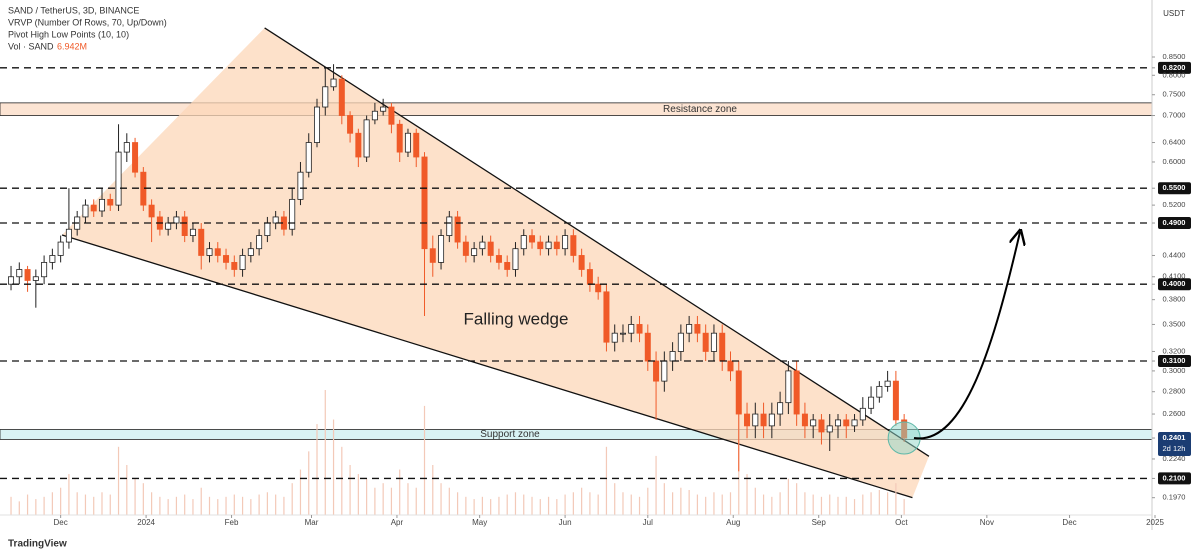 Image resolution: width=1200 pixels, height=555 pixels. I want to click on y-tick-label: 0.2800, so click(1174, 391).